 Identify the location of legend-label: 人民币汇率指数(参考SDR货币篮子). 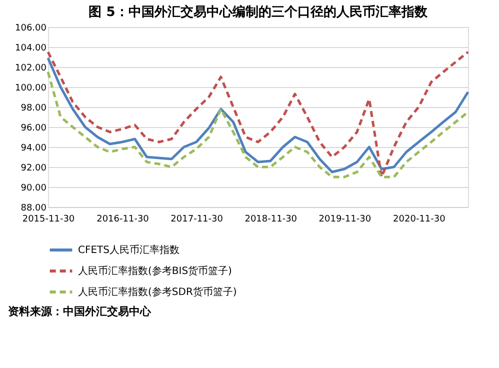
(157, 292).